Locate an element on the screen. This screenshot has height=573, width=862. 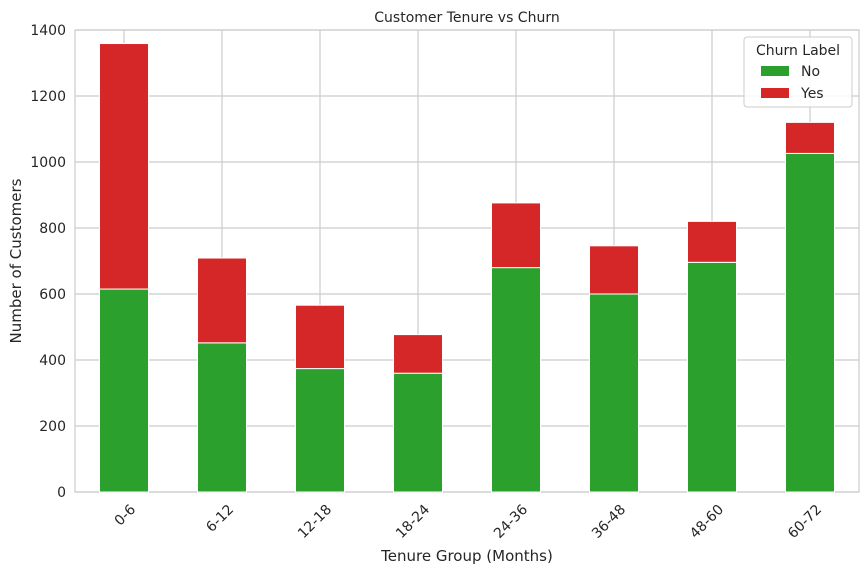
x-tick-label: 18-24 is located at coordinates (413, 522).